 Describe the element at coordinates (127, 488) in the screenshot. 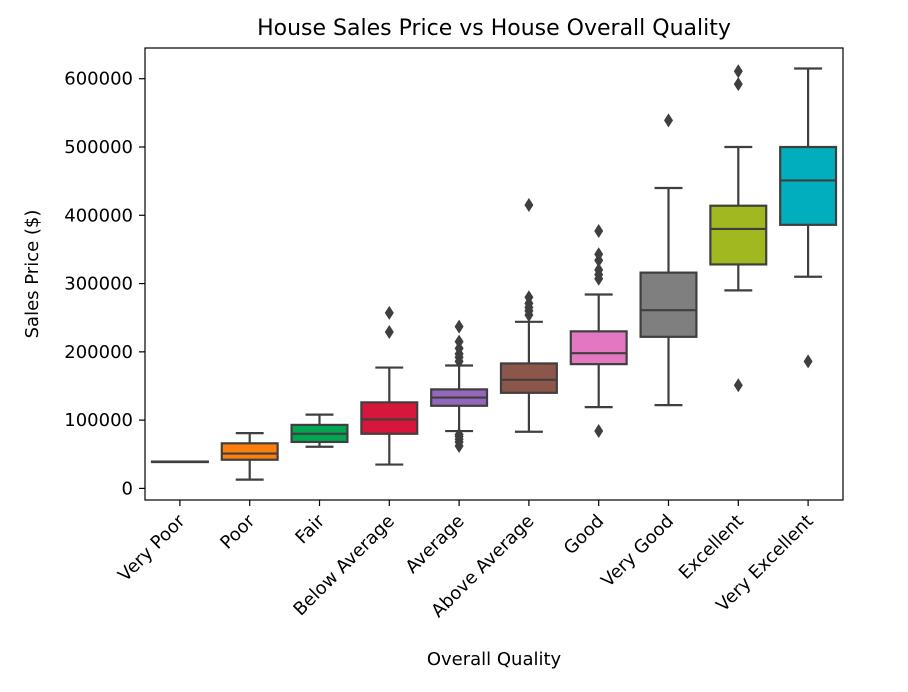

I see `y-tick-label: 0` at that location.